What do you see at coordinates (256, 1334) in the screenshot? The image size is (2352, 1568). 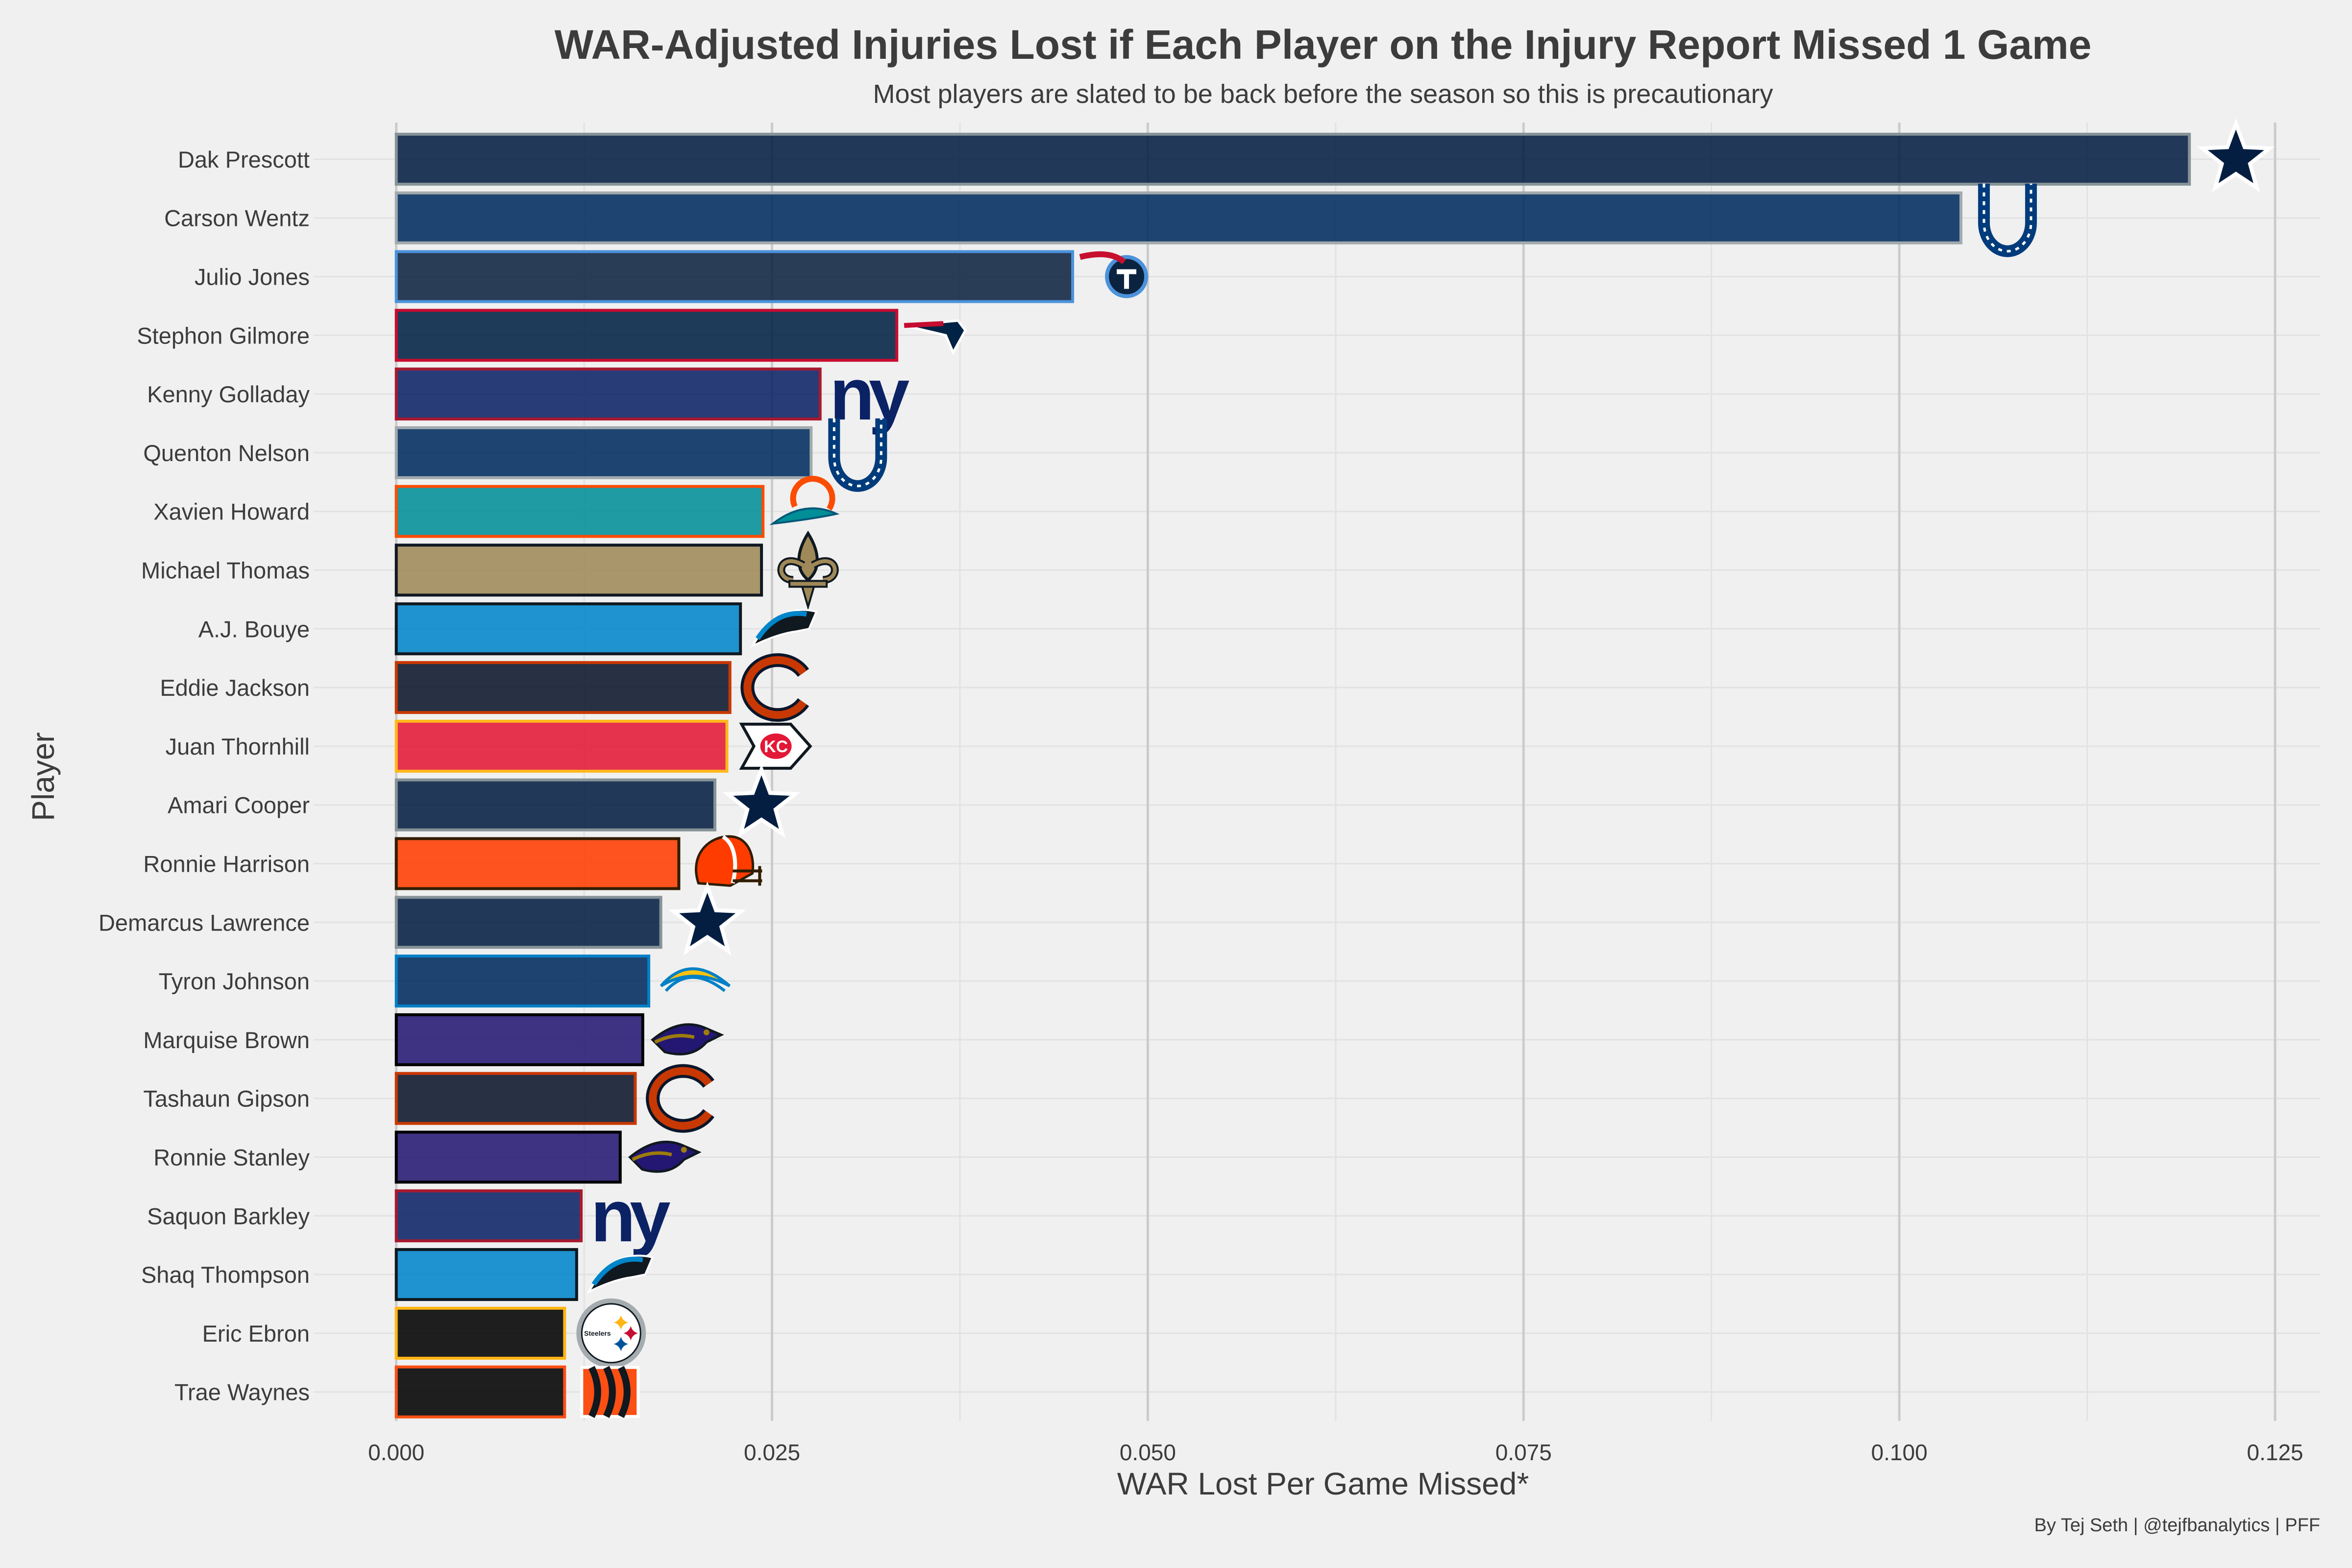 I see `player-label: Eric Ebron` at bounding box center [256, 1334].